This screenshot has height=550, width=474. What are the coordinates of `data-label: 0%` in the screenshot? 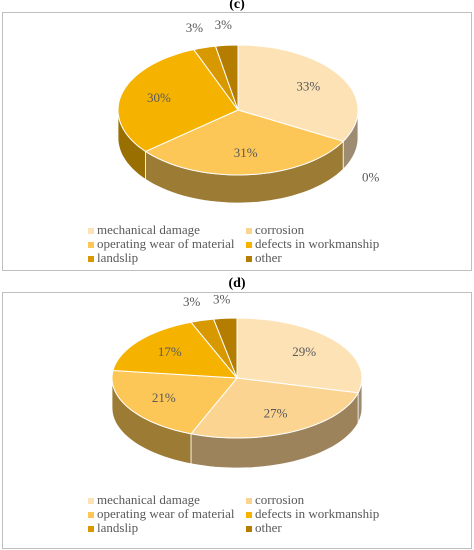 It's located at (371, 177).